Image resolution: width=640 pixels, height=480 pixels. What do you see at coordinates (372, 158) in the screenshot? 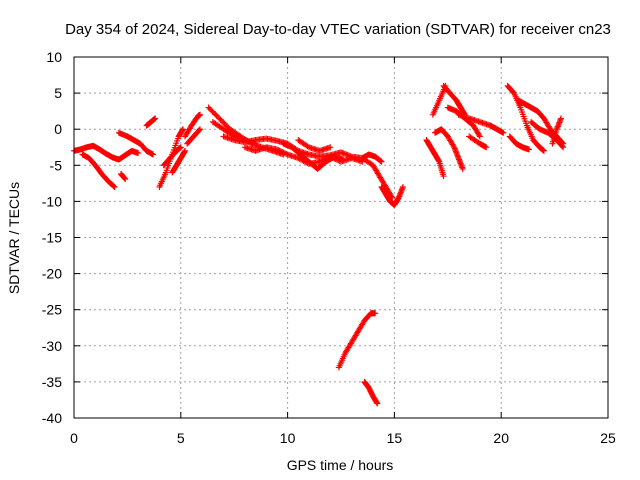
I see `series-track-q` at bounding box center [372, 158].